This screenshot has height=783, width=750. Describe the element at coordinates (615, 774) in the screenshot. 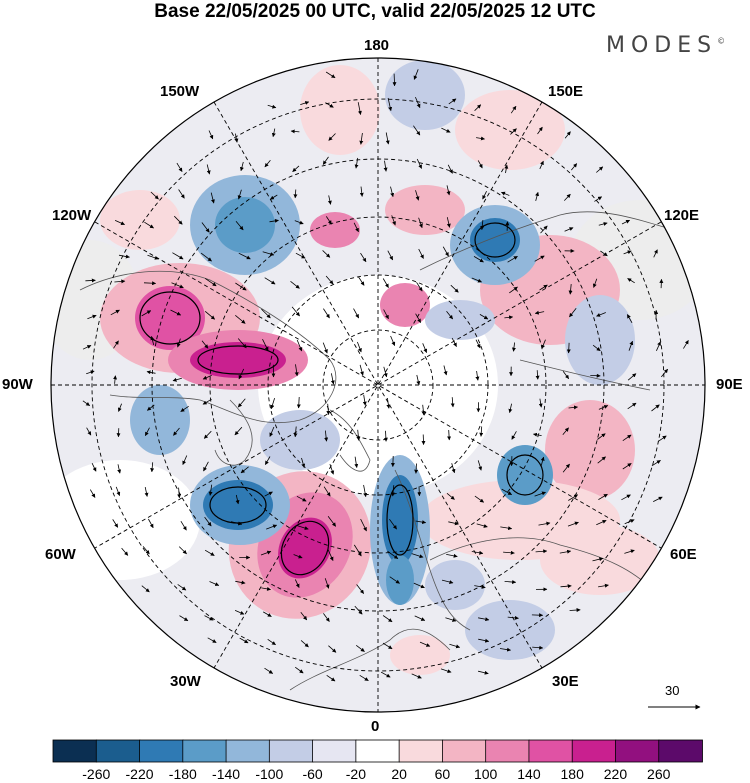

I see `colorbar-label: 220` at that location.